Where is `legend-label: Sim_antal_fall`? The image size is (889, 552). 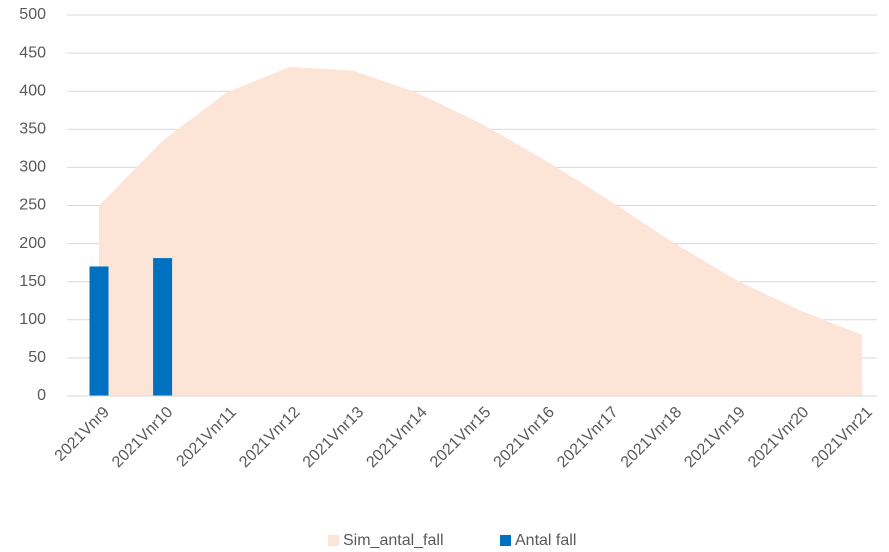
legend-label: Sim_antal_fall is located at coordinates (393, 540).